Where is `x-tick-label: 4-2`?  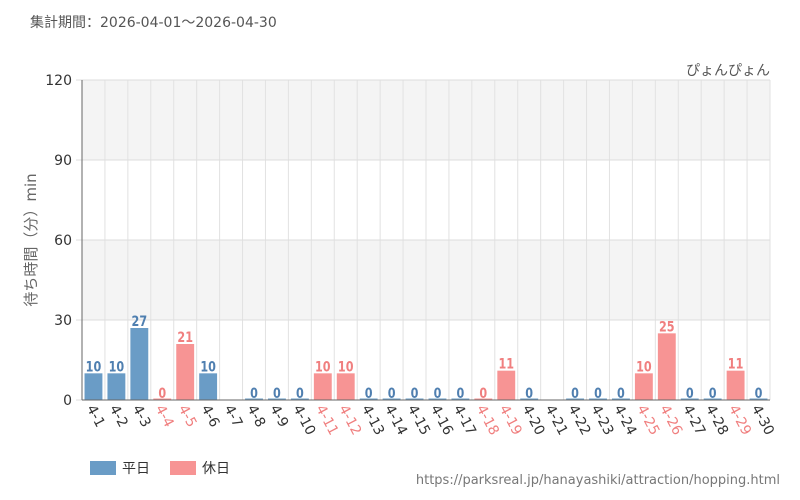 x-tick-label: 4-2 is located at coordinates (118, 416).